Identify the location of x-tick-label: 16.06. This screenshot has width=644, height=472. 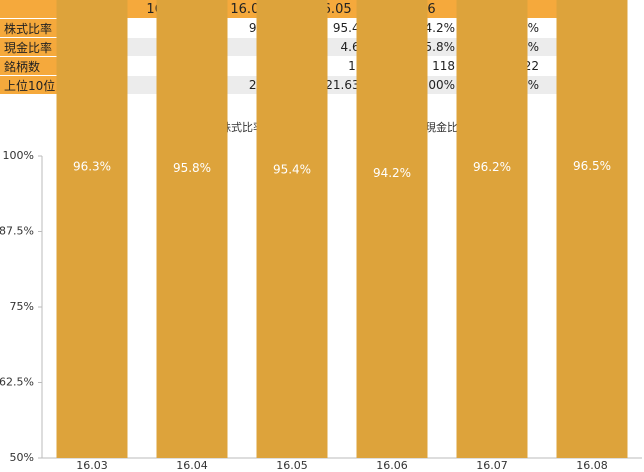
(392, 465).